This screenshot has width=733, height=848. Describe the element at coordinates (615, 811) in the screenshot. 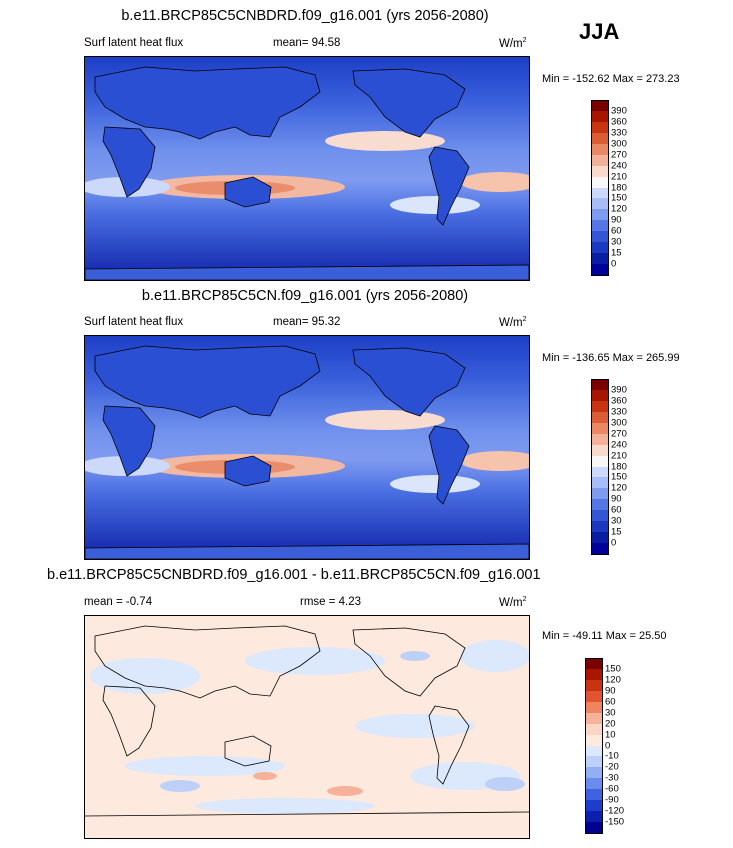

I see `colorbar-label: -120` at that location.